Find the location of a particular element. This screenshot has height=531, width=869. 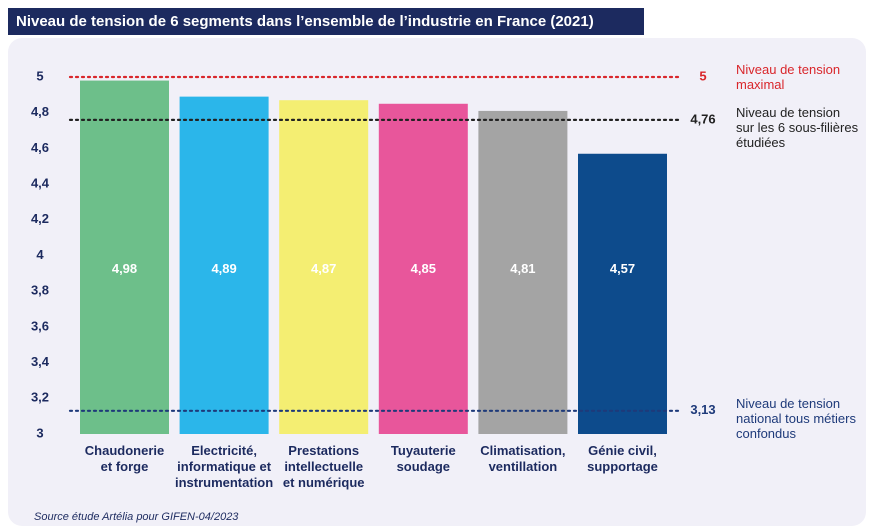

reference-value: 3,13 is located at coordinates (702, 409).